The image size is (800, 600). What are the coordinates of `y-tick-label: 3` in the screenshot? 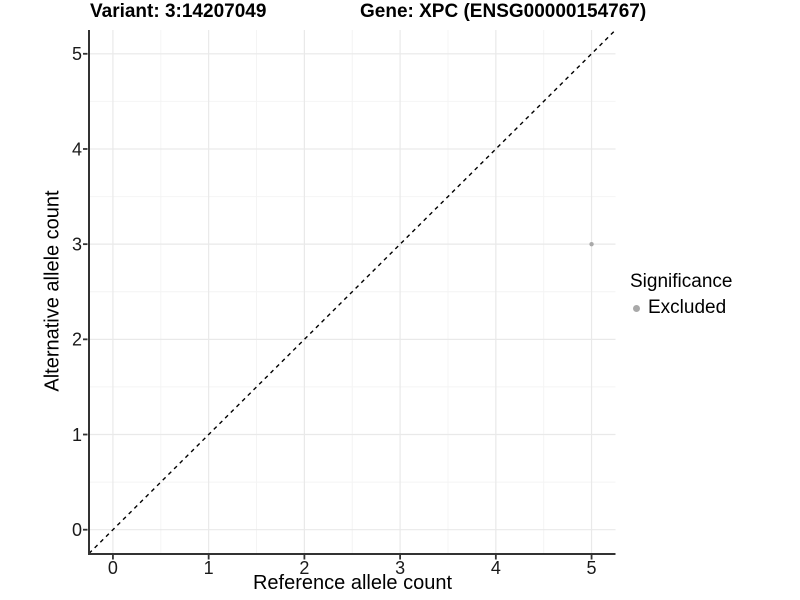 It's located at (77, 244).